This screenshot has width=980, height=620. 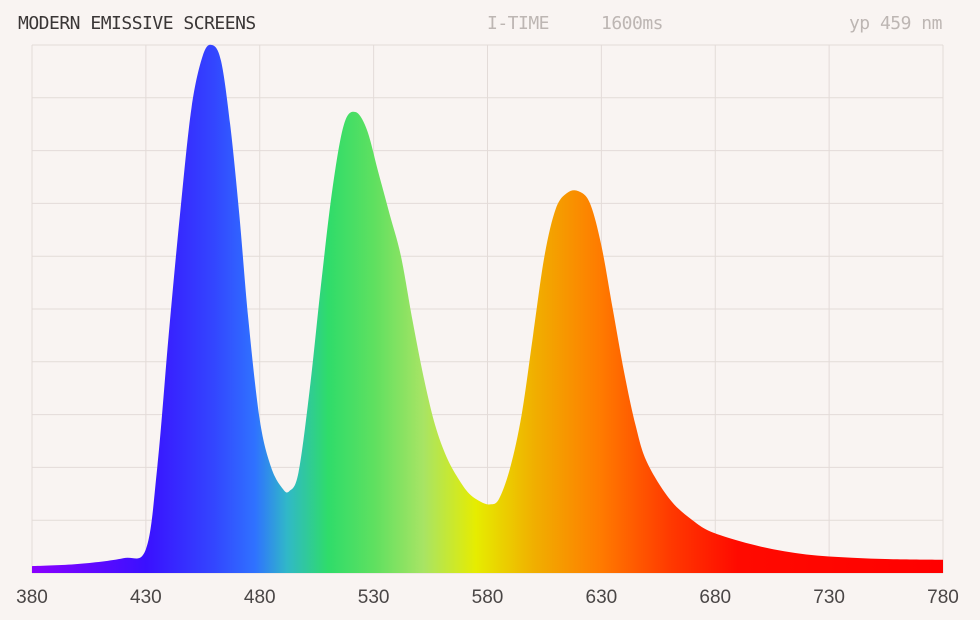 What do you see at coordinates (943, 597) in the screenshot?
I see `x-tick-label: 780` at bounding box center [943, 597].